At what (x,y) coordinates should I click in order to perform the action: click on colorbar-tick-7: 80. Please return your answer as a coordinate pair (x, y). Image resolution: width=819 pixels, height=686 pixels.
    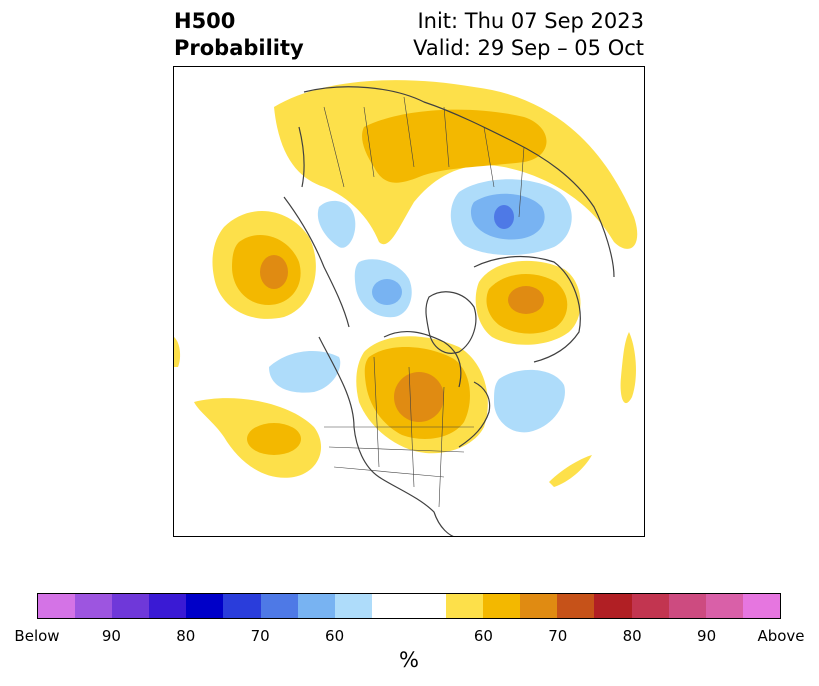
    Looking at the image, I should click on (632, 636).